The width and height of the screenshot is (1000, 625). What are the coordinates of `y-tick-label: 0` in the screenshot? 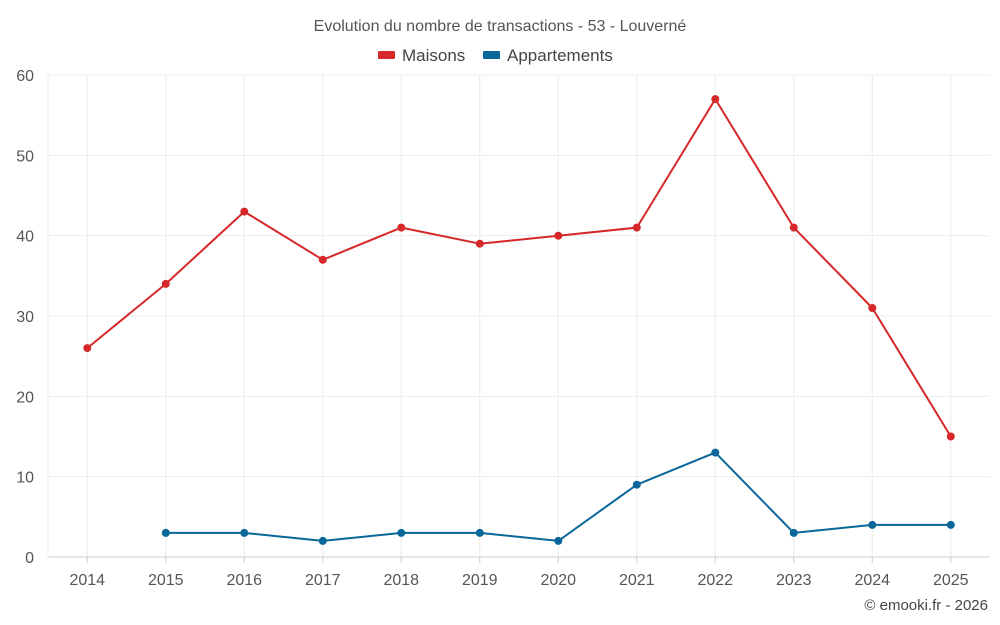 It's located at (29, 558).